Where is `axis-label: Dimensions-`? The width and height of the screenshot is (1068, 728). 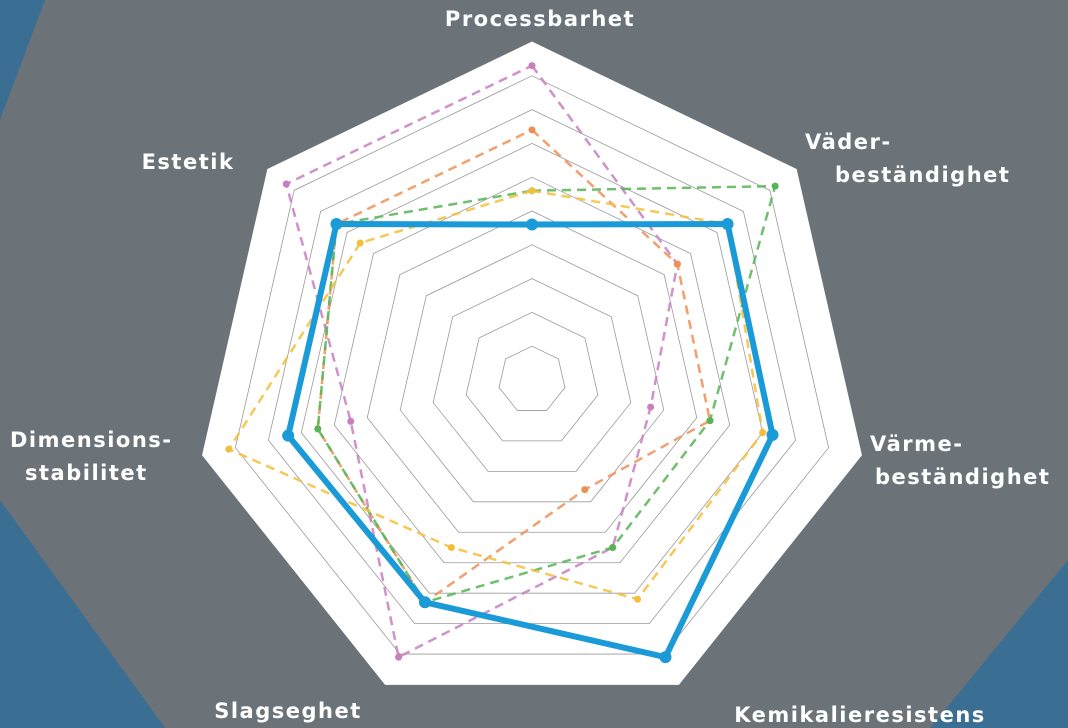
axis-label: Dimensions- is located at coordinates (91, 440).